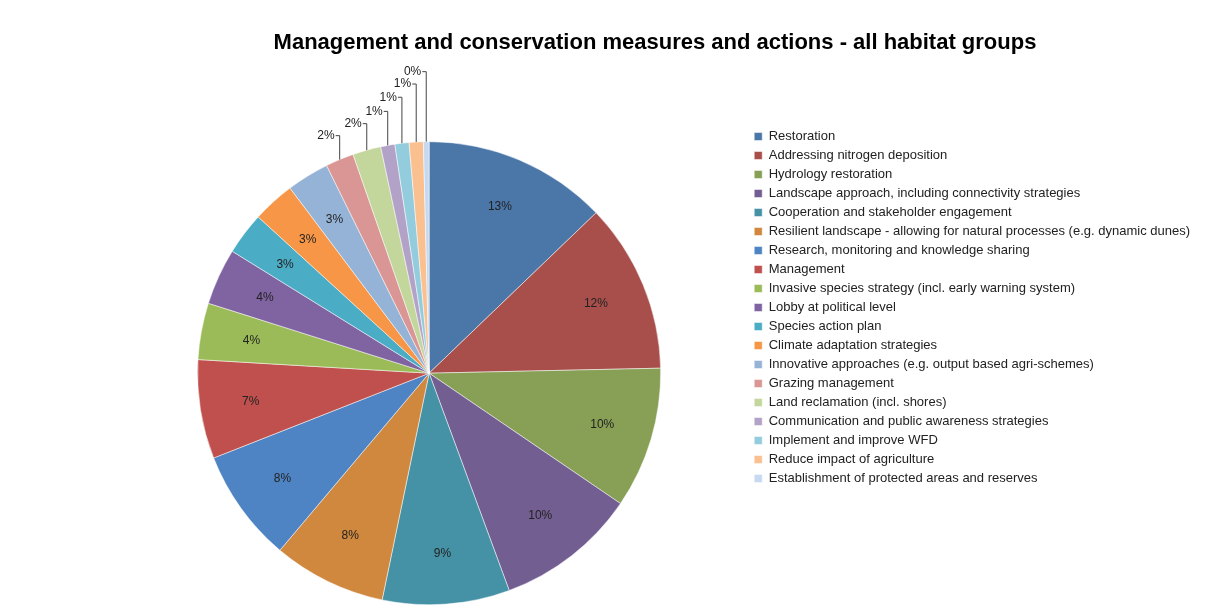 Image resolution: width=1205 pixels, height=615 pixels. Describe the element at coordinates (830, 174) in the screenshot. I see `legend-label: Hydrology restoration` at that location.